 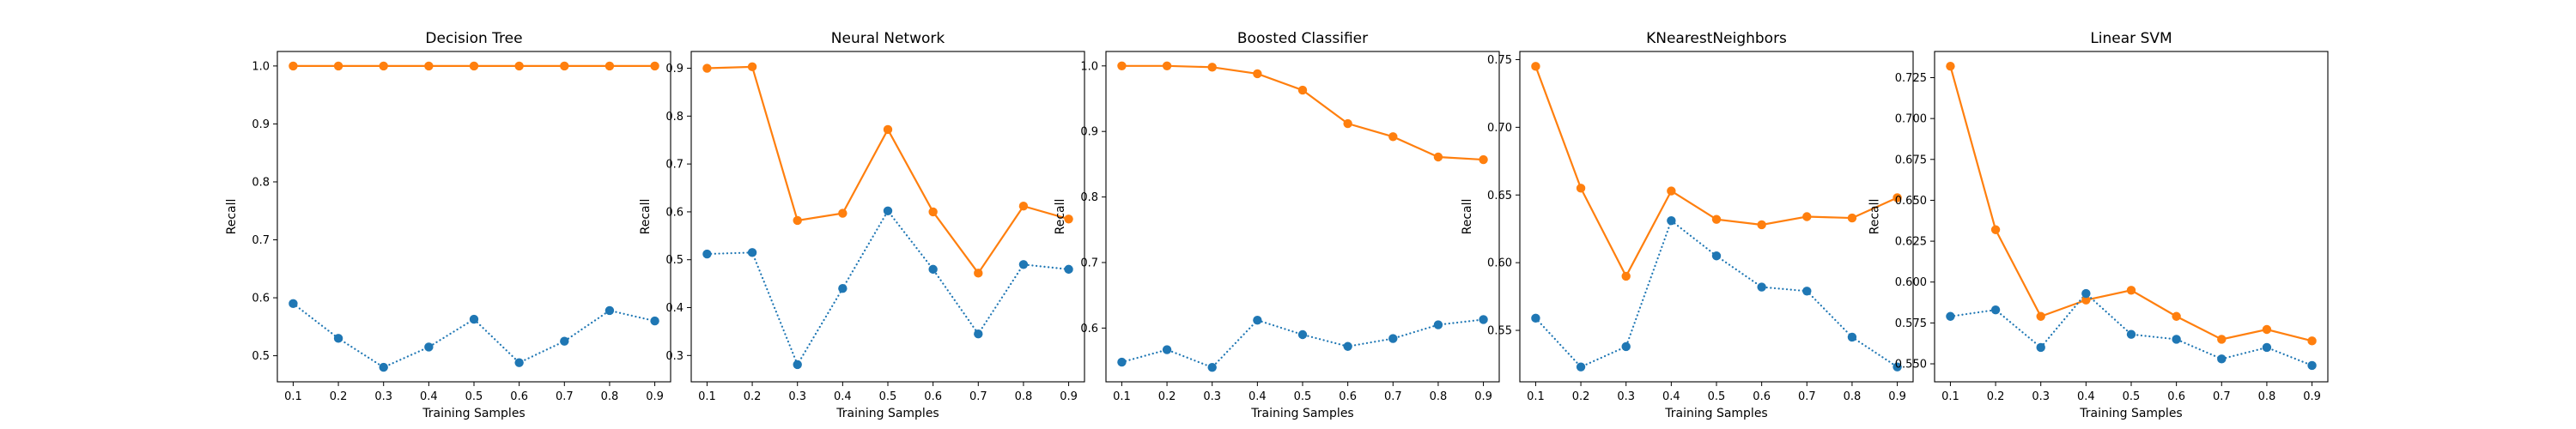 I want to click on y-tick-label: 0.8, so click(x=674, y=117).